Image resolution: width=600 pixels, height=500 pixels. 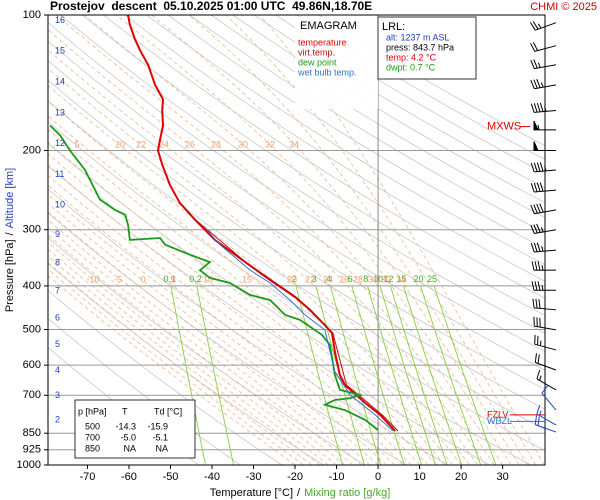 What do you see at coordinates (32, 365) in the screenshot?
I see `y-tick-label: 600` at bounding box center [32, 365].